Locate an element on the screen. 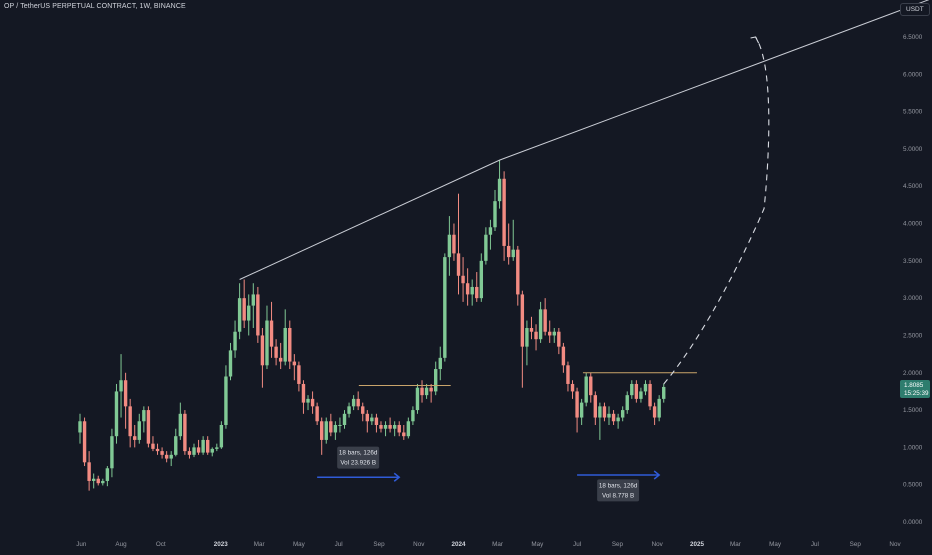 The image size is (932, 555). price-tick-label: 2.5000 is located at coordinates (913, 335).